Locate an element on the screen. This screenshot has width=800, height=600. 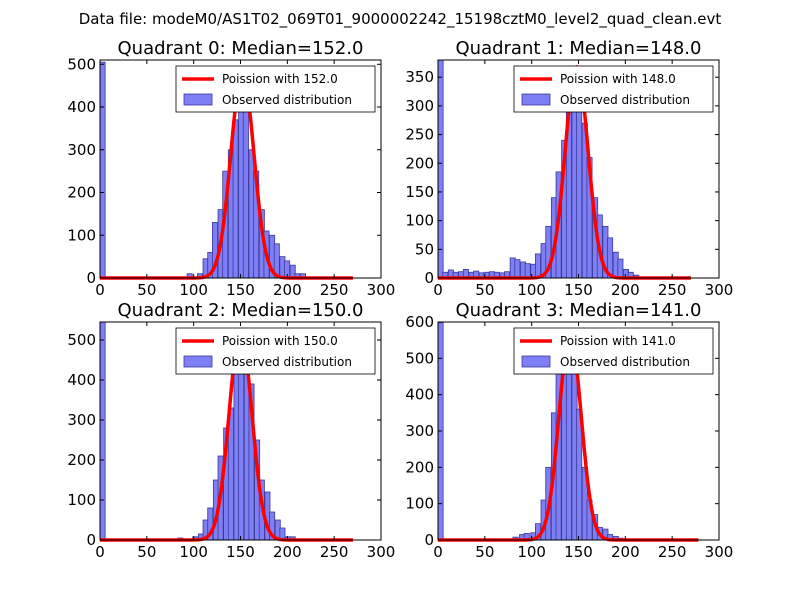
legend-poisson-label: Poission with 150.0 is located at coordinates (280, 341).